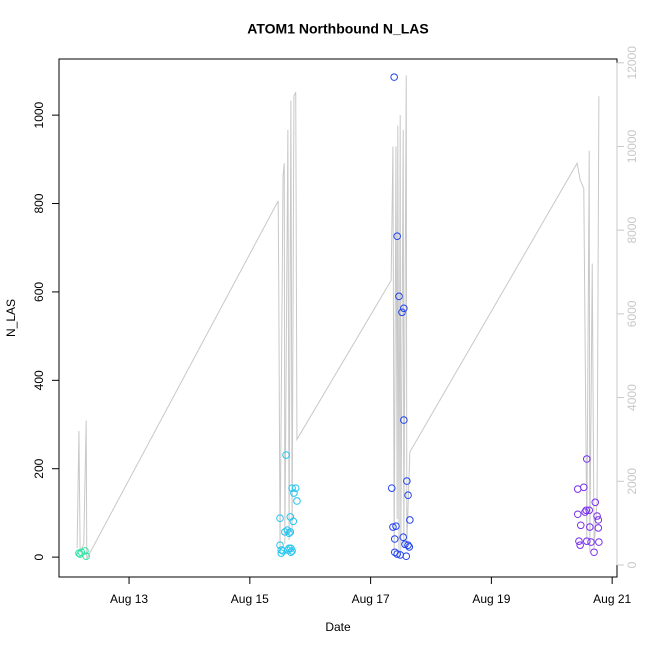 This screenshot has height=650, width=650. Describe the element at coordinates (39, 380) in the screenshot. I see `y-tick-label: 400` at that location.